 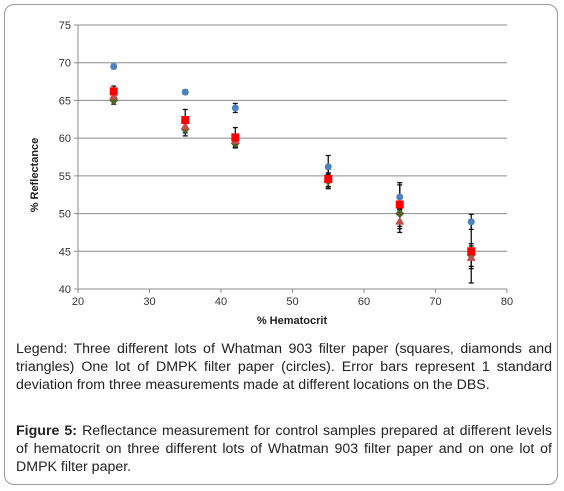 I want to click on y-tick-labels: 40 45 50 55 60 65 70 75, so click(x=65, y=158).